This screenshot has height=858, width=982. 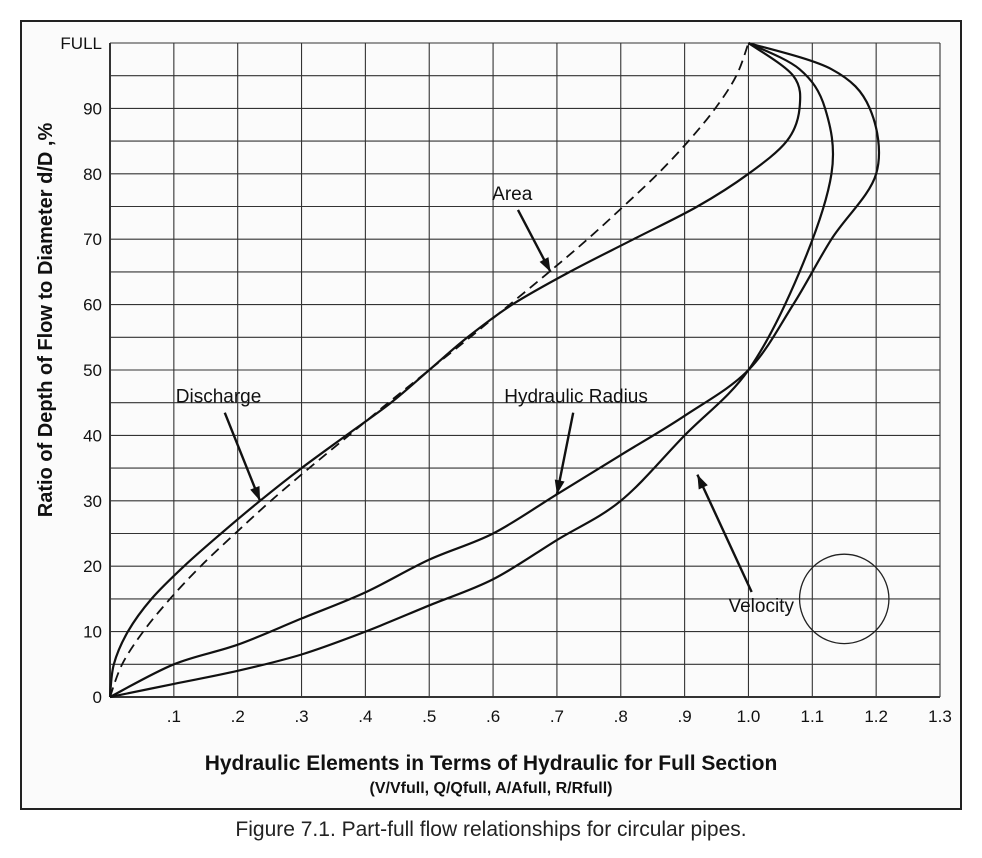 I want to click on circle-marker, so click(x=844, y=599).